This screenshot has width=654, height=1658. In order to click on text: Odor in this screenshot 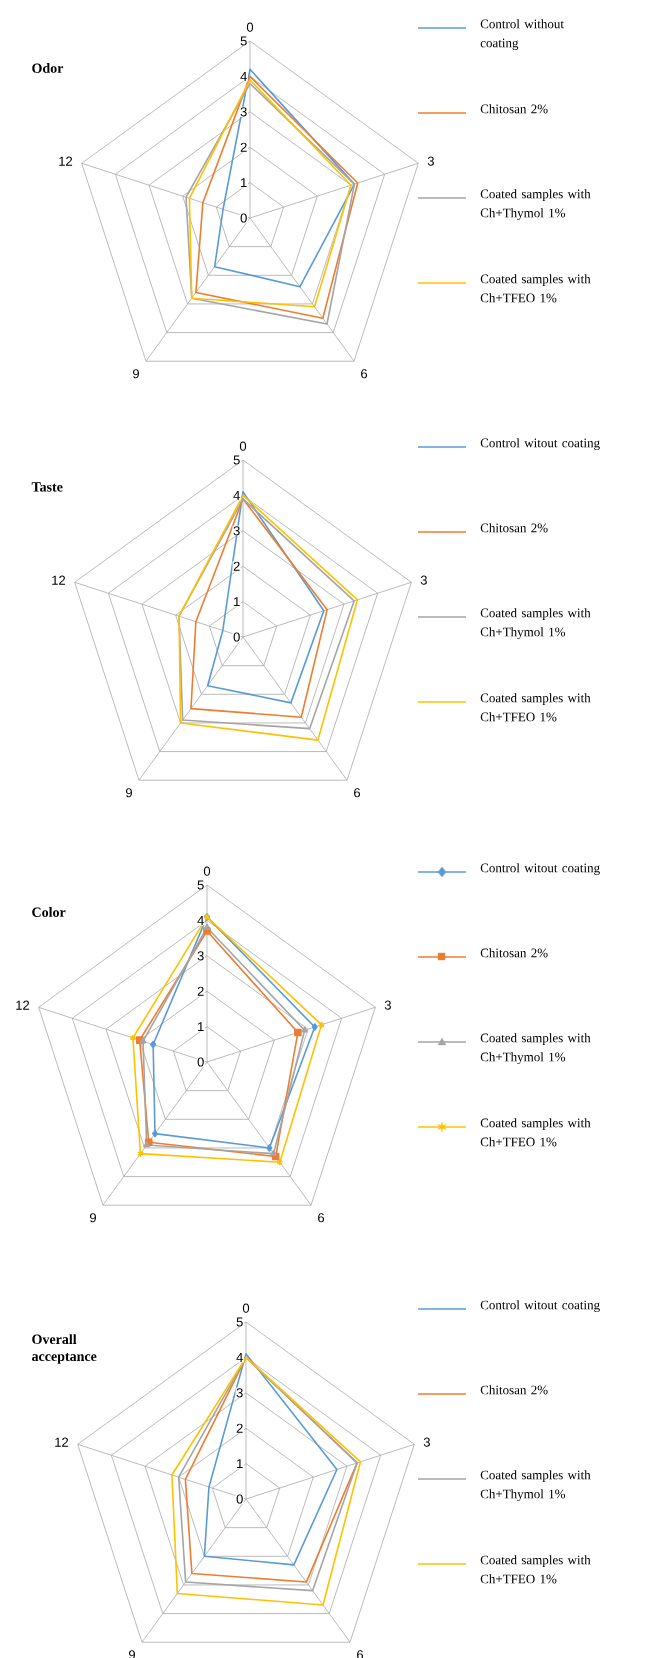, I will do `click(48, 68)`.